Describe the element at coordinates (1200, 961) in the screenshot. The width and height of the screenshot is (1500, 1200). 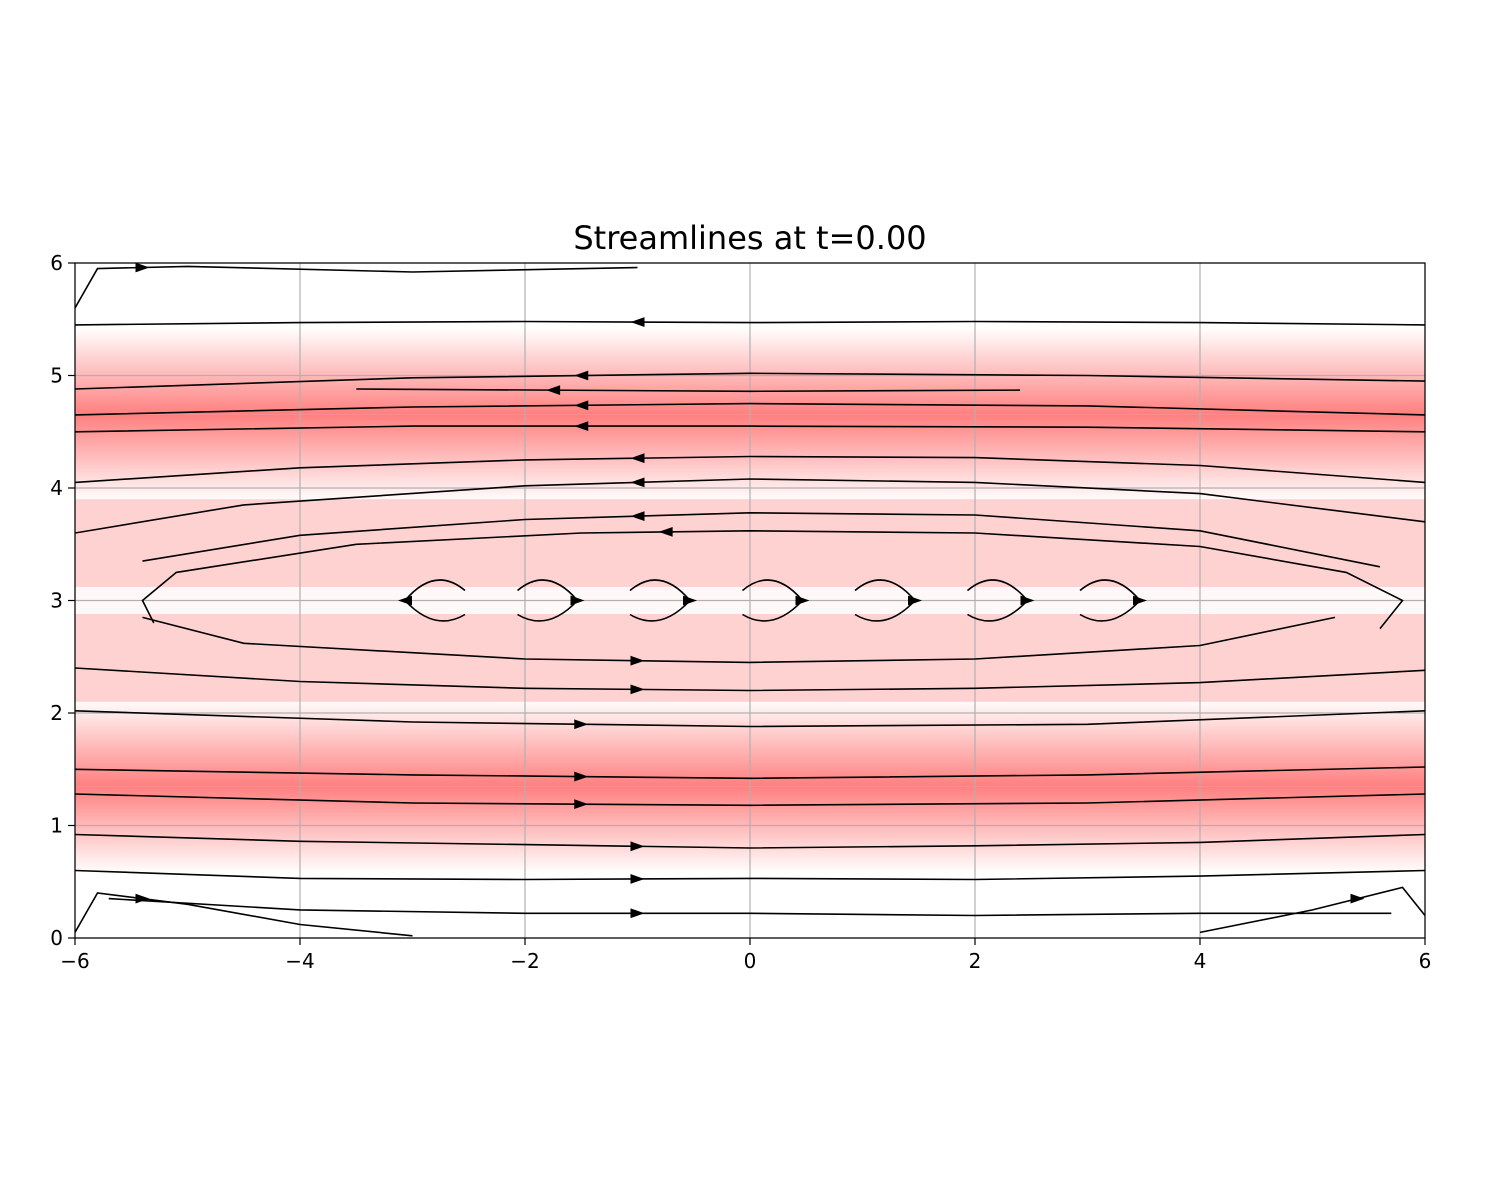
I see `x-tick-label-5: 4` at that location.